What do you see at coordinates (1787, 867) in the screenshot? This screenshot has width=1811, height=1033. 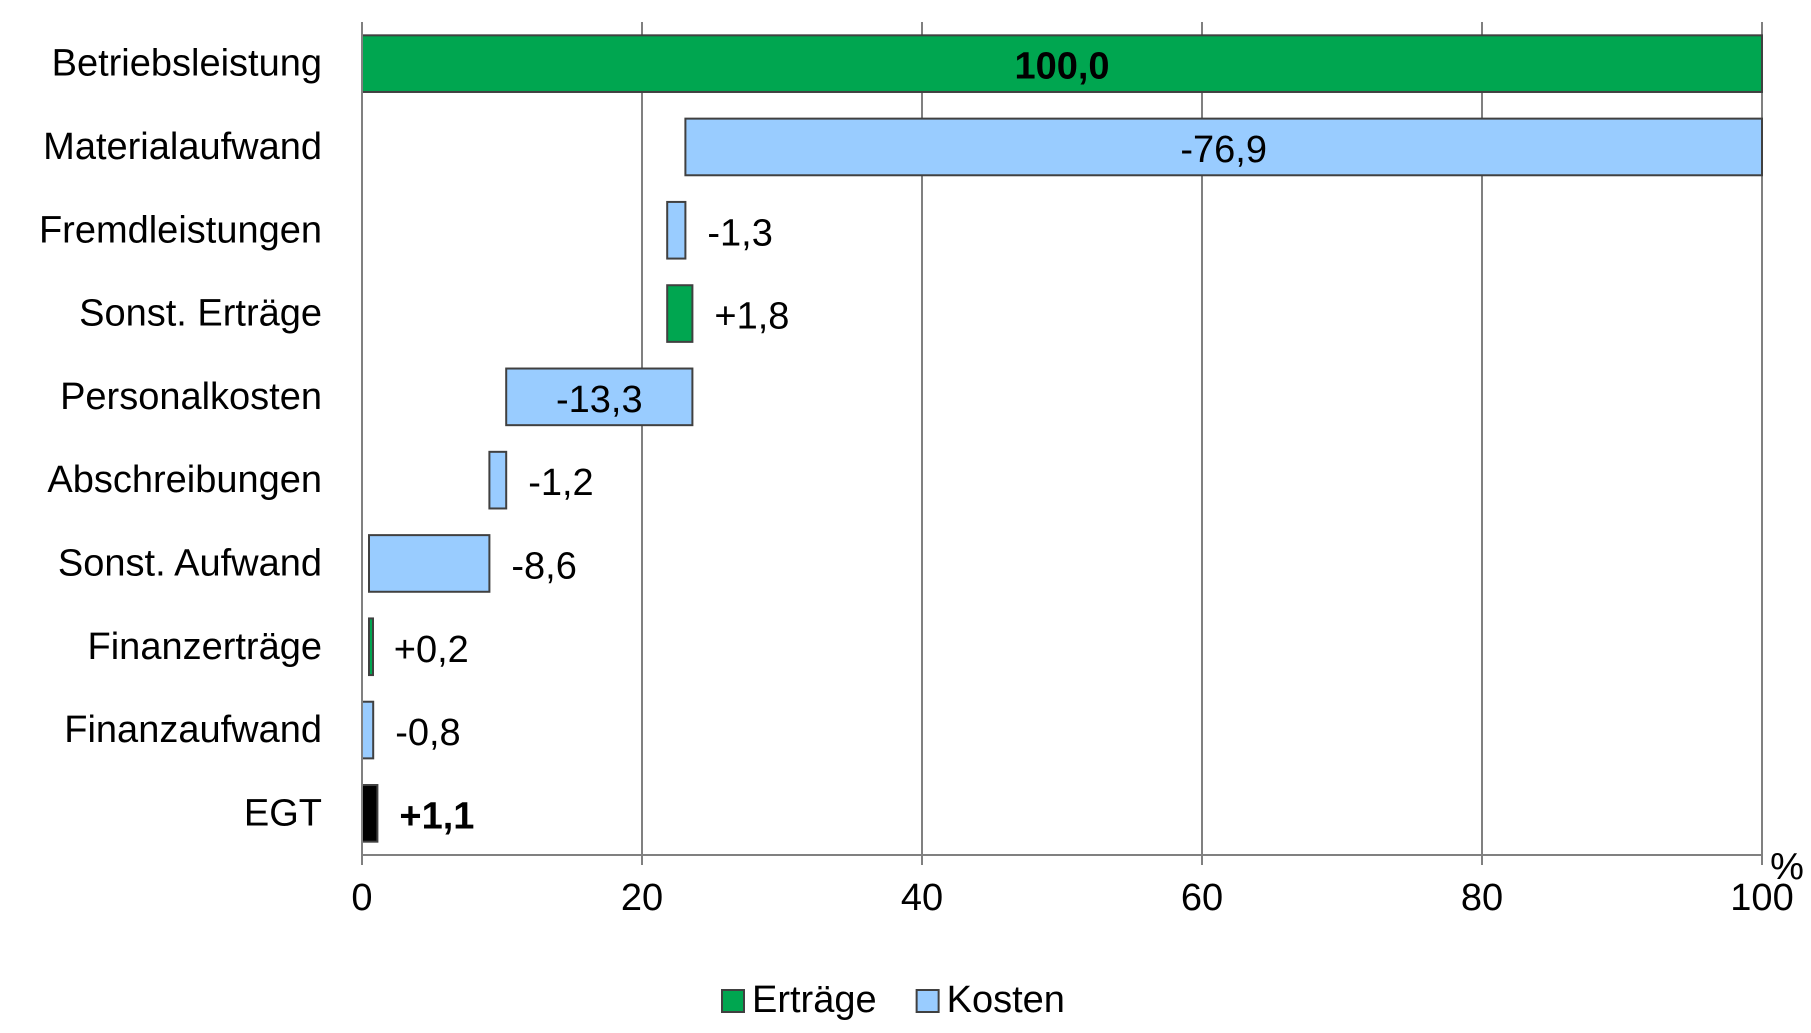 I see `x-unit-label: %` at bounding box center [1787, 867].